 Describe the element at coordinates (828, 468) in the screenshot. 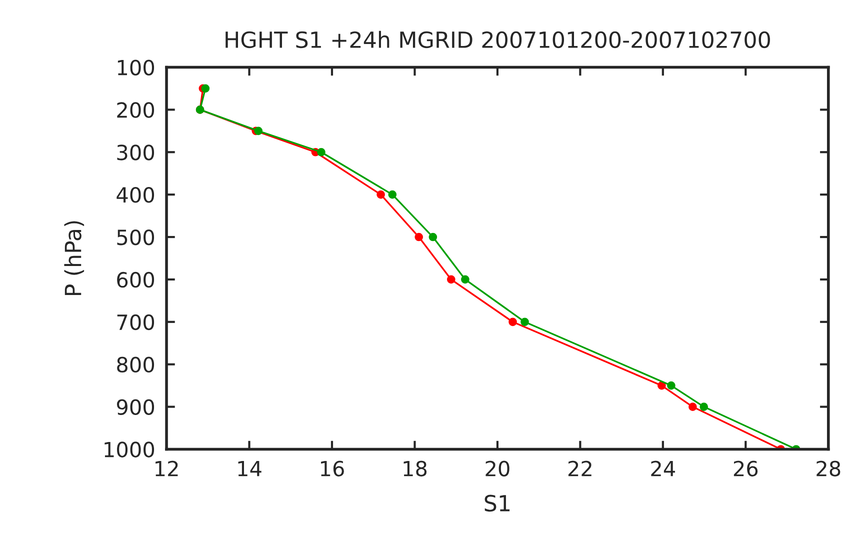

I see `x-tick-label: 28` at that location.